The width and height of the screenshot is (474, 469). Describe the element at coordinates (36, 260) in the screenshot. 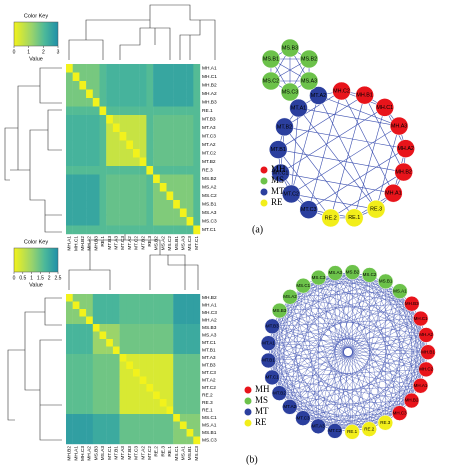

I see `color-key-bar` at that location.